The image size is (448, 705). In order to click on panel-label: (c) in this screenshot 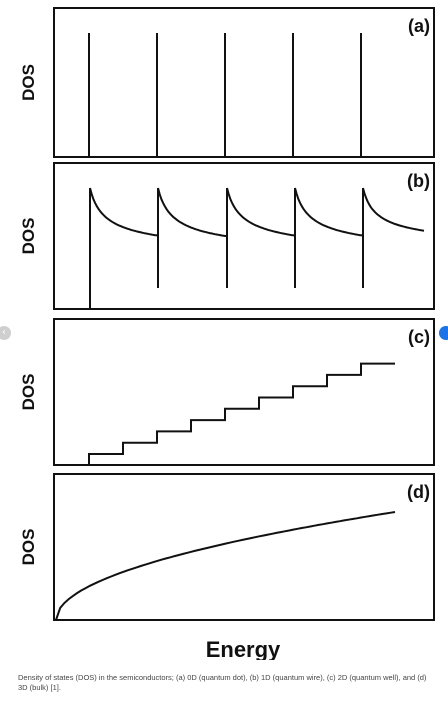, I will do `click(419, 337)`.